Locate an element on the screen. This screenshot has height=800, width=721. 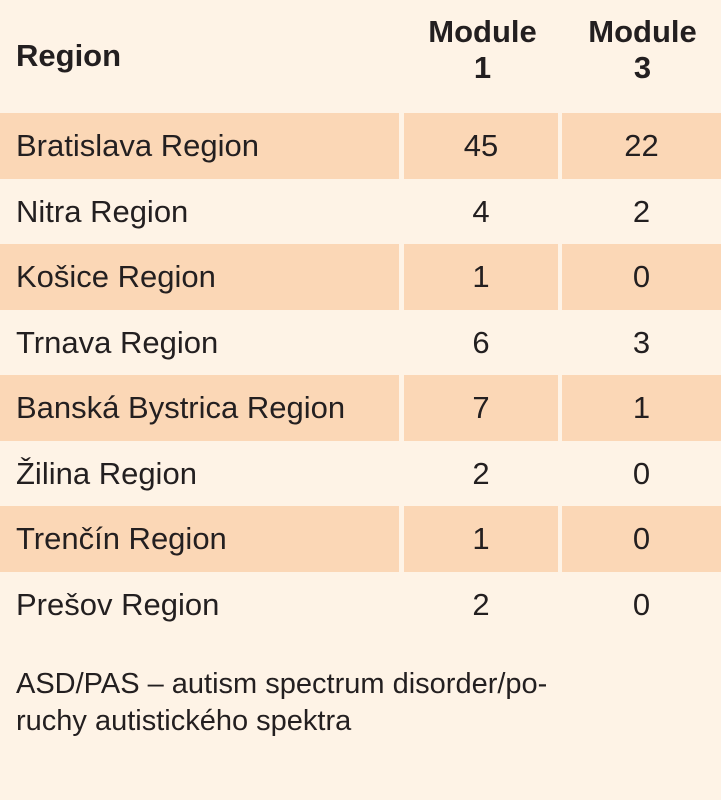
cell-region: Žilina Region is located at coordinates (106, 473).